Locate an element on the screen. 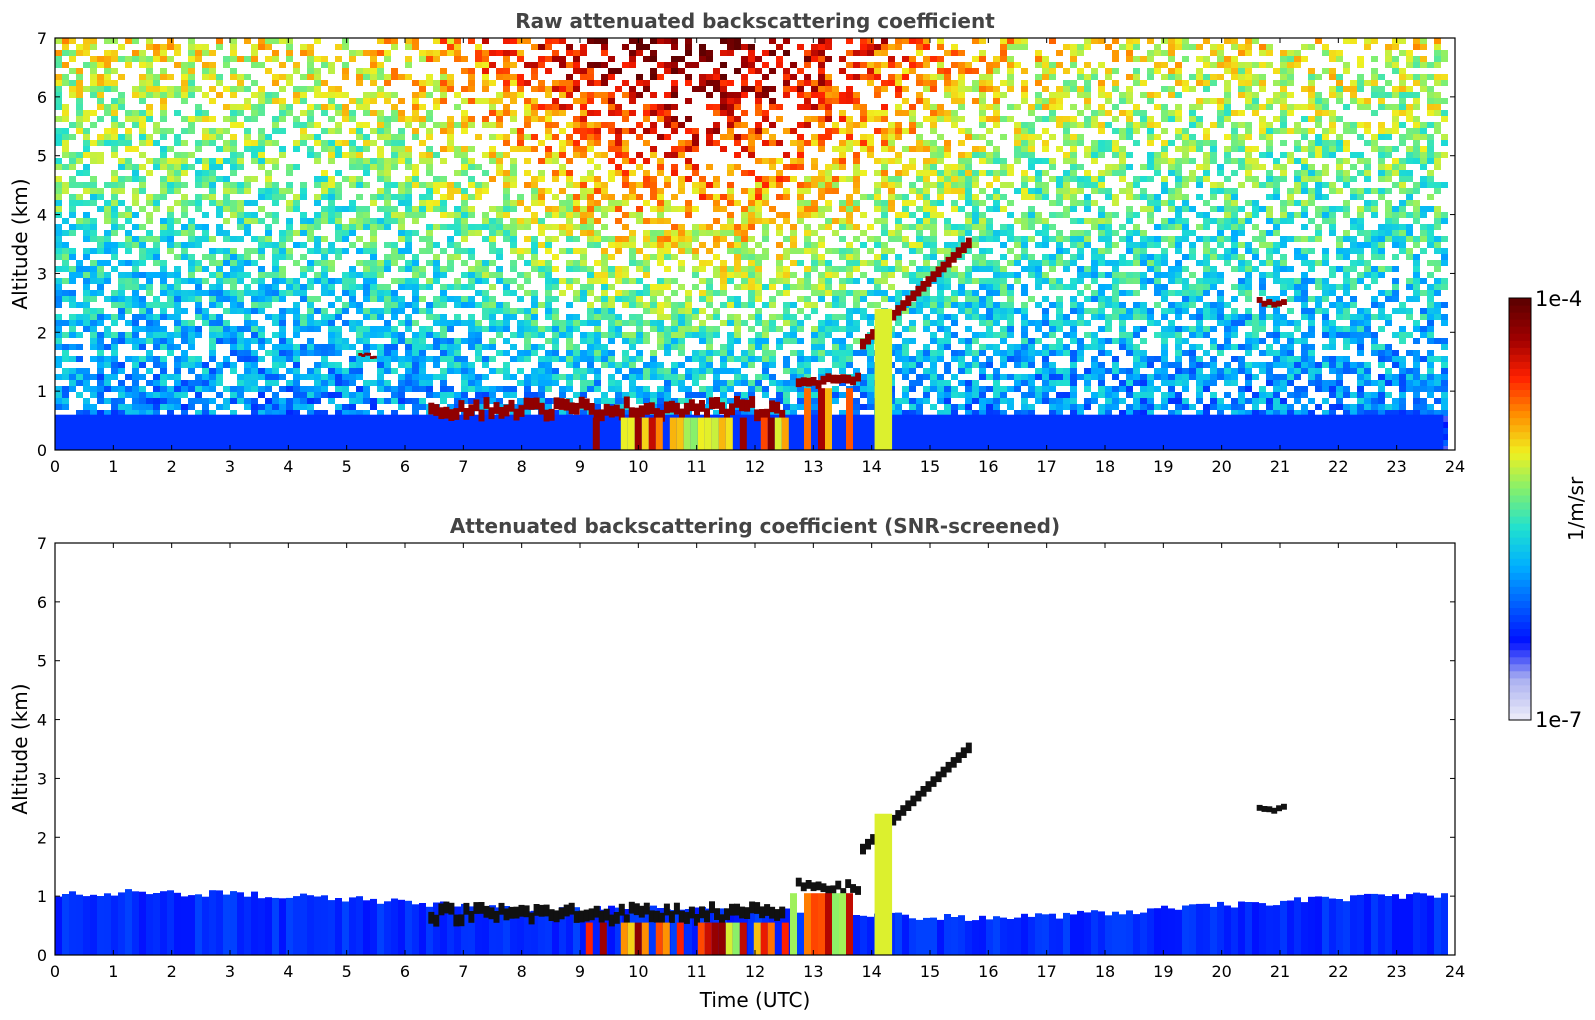 Image resolution: width=1595 pixels, height=1020 pixels. y-tick-label: 4 is located at coordinates (42, 215).